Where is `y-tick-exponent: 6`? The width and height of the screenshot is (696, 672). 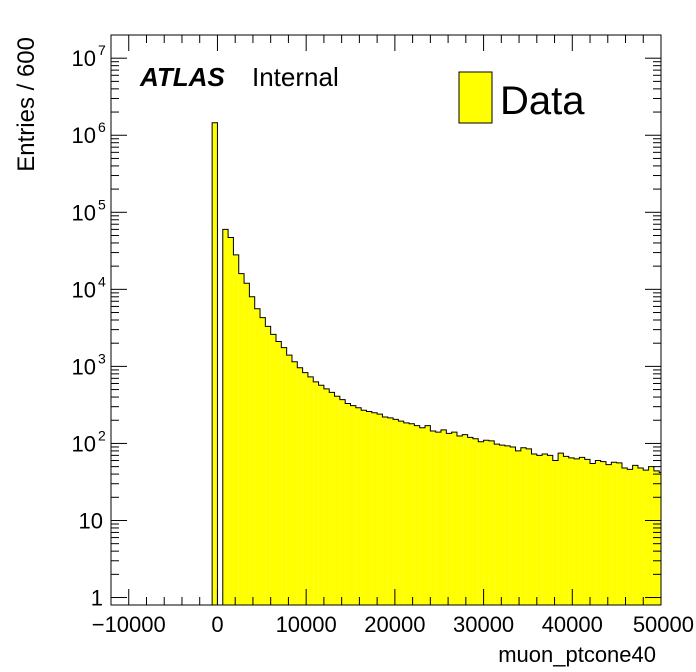
y-tick-exponent: 6 is located at coordinates (102, 127).